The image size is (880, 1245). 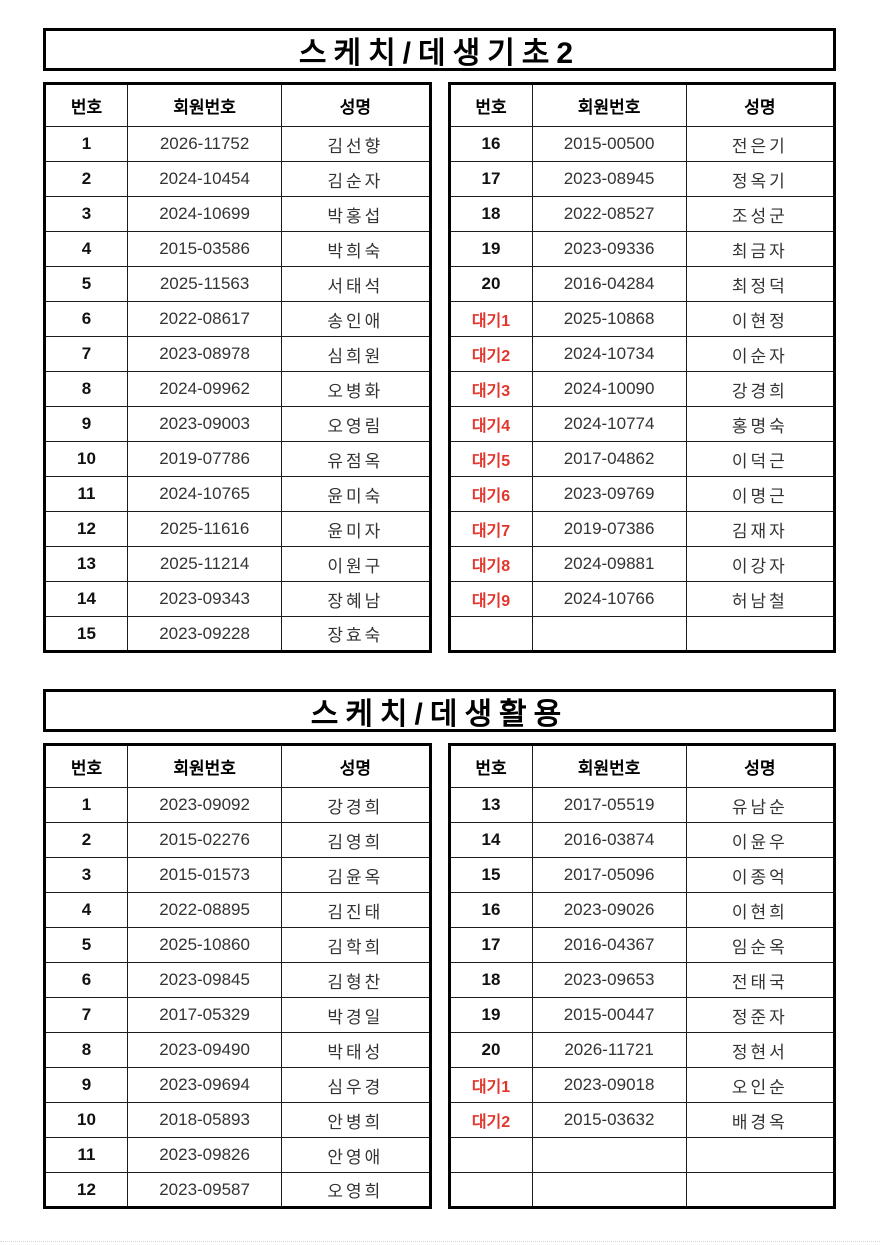 What do you see at coordinates (204, 424) in the screenshot?
I see `member-id: 2023-09003` at bounding box center [204, 424].